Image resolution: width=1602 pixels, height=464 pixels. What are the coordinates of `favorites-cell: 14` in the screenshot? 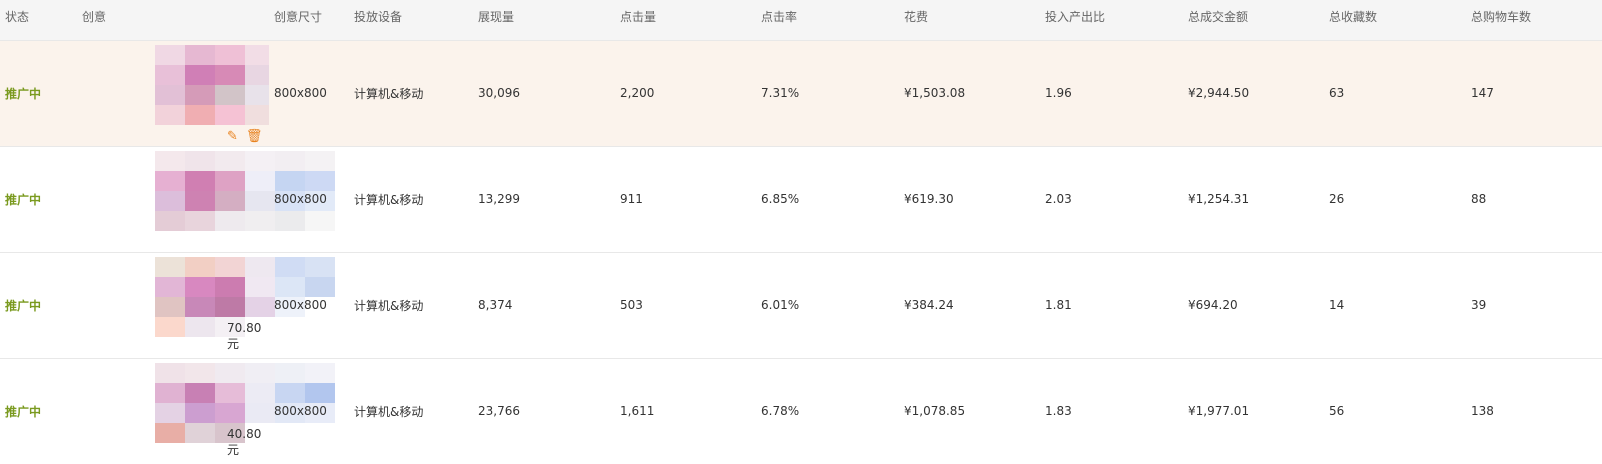 It's located at (1395, 304).